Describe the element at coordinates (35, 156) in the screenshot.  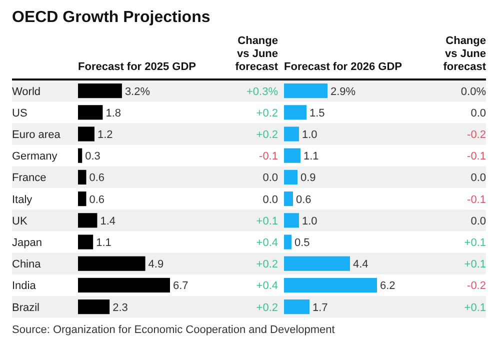
I see `y-tick-label: Germany` at that location.